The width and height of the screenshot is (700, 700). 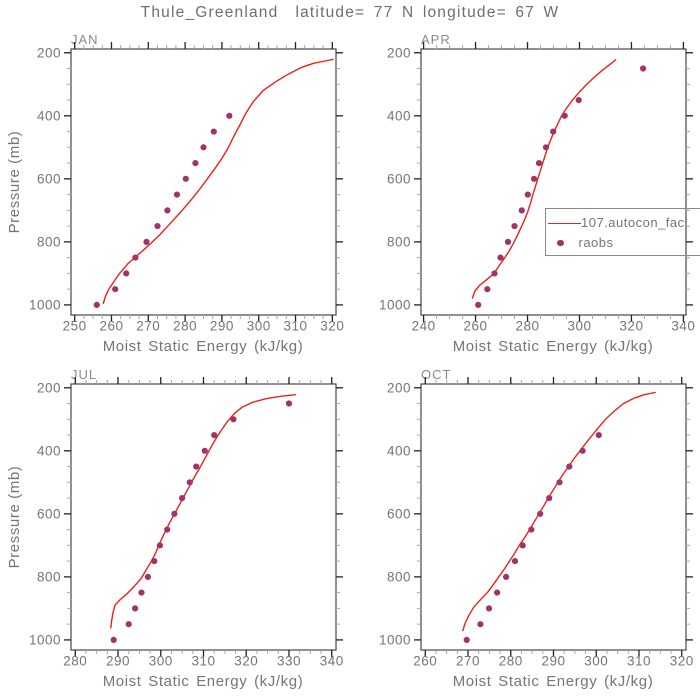 I want to click on legend-entry-raobs: raobs, so click(x=580, y=243).